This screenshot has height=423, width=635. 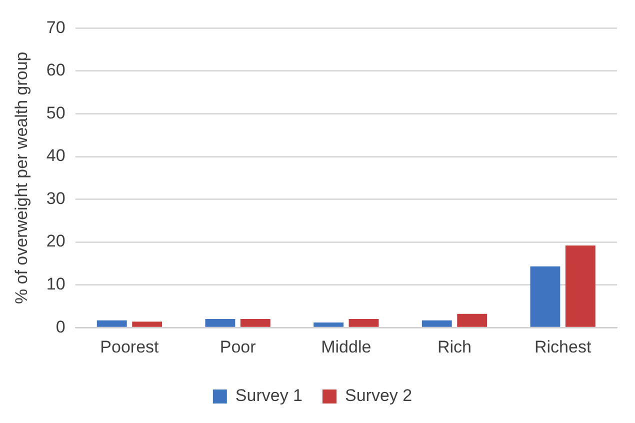 What do you see at coordinates (56, 70) in the screenshot?
I see `y-tick-label: 60` at bounding box center [56, 70].